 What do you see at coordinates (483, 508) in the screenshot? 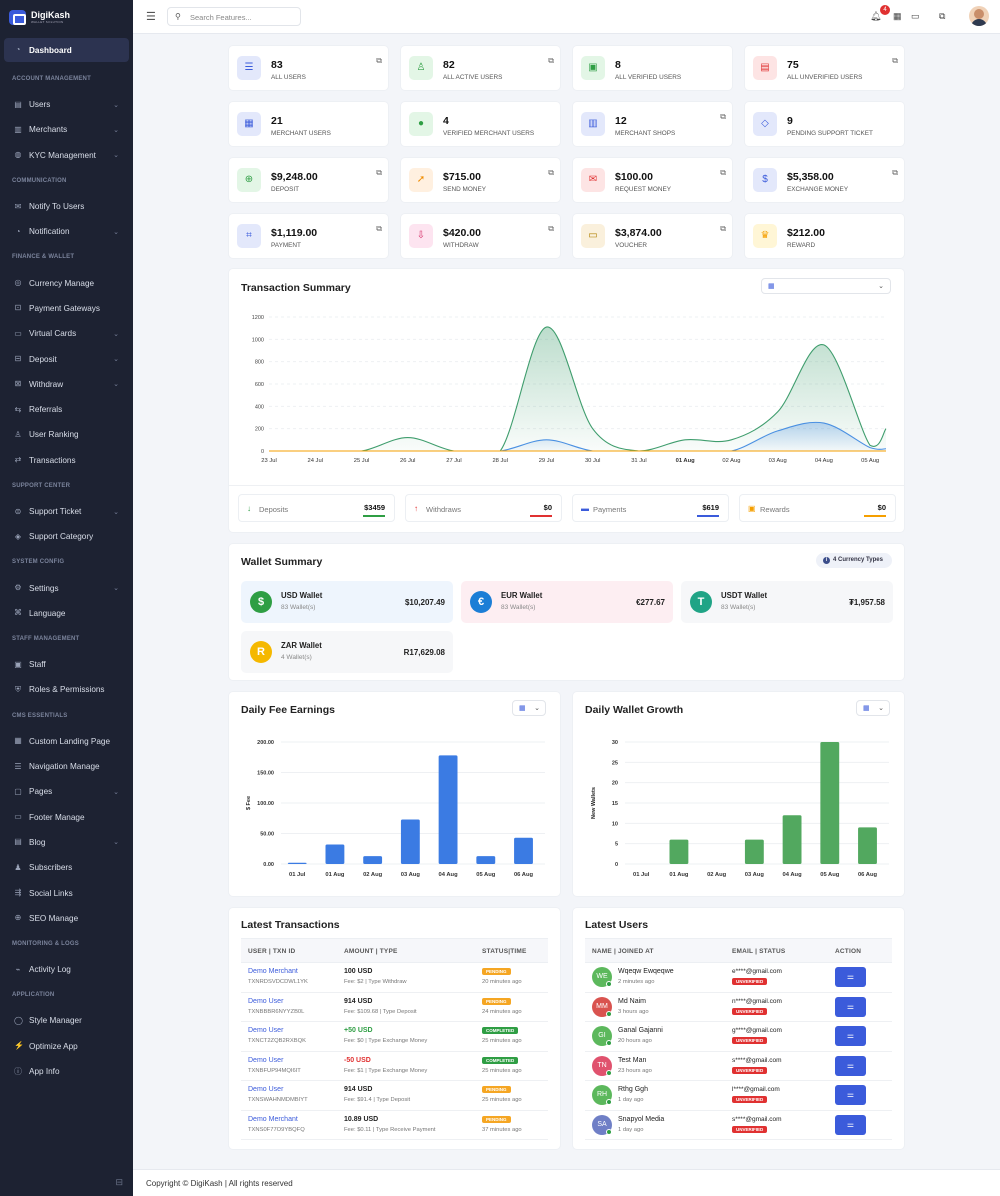
I see `legend-withdraws: ↑ Withdraws $0` at bounding box center [483, 508].